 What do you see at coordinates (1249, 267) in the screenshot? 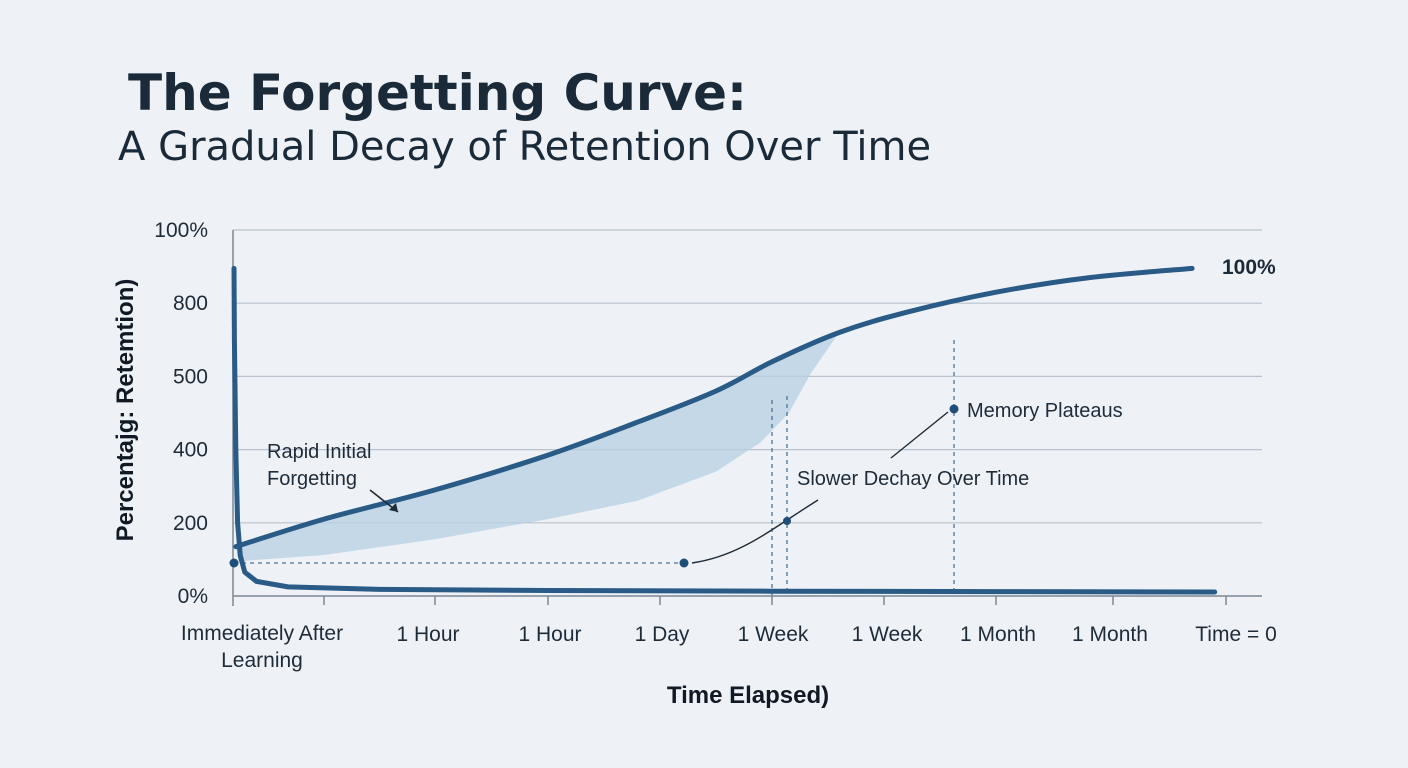
I see `curve-end-label: 100%` at bounding box center [1249, 267].